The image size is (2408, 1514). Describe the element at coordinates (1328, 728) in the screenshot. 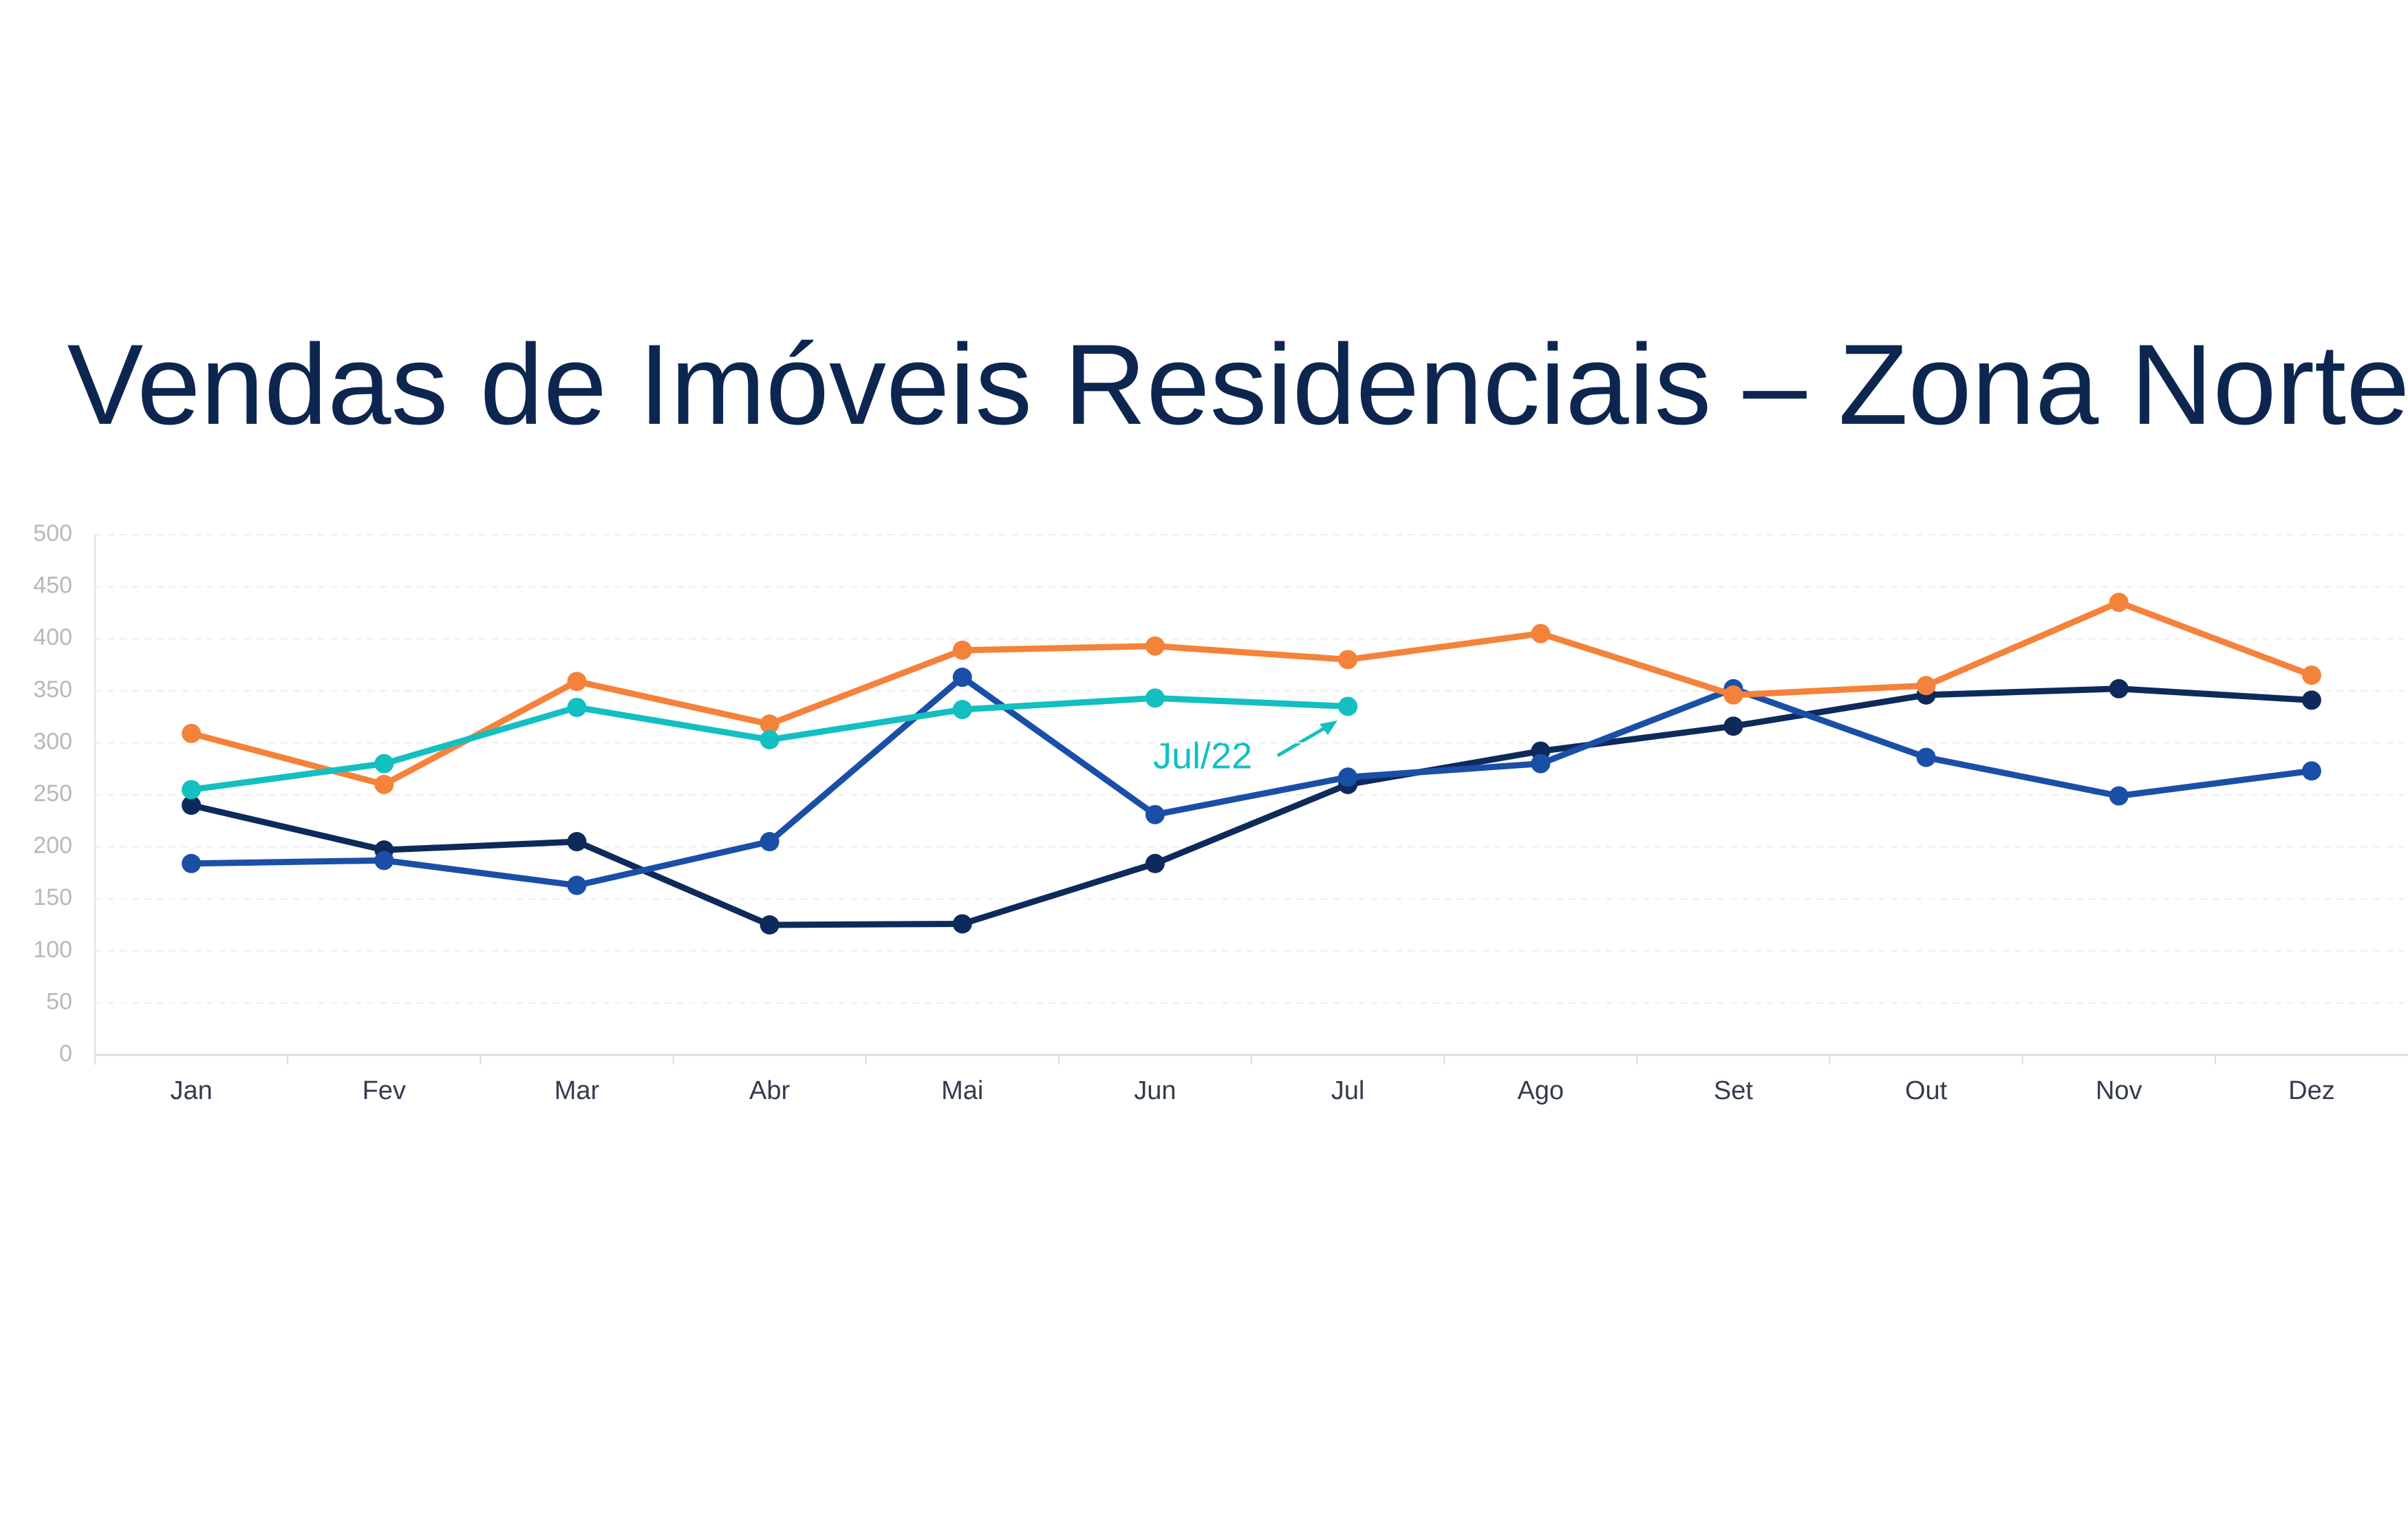

I see `annotation-arrowhead` at that location.